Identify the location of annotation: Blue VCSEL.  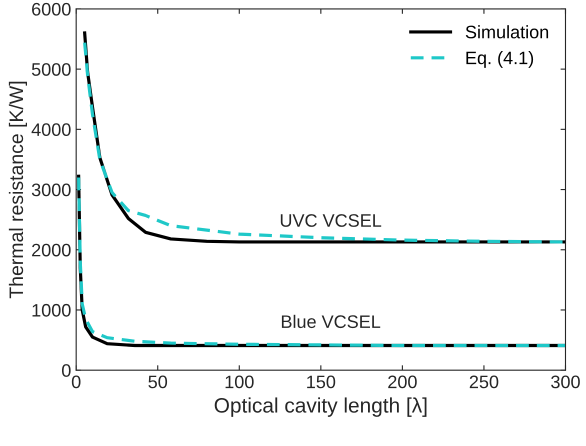
(331, 321).